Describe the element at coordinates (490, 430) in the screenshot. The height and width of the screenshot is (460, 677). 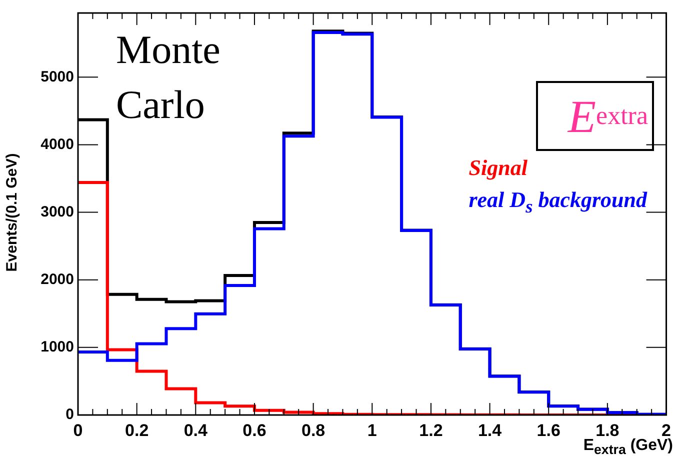
I see `x-tick-label: 1.4` at that location.